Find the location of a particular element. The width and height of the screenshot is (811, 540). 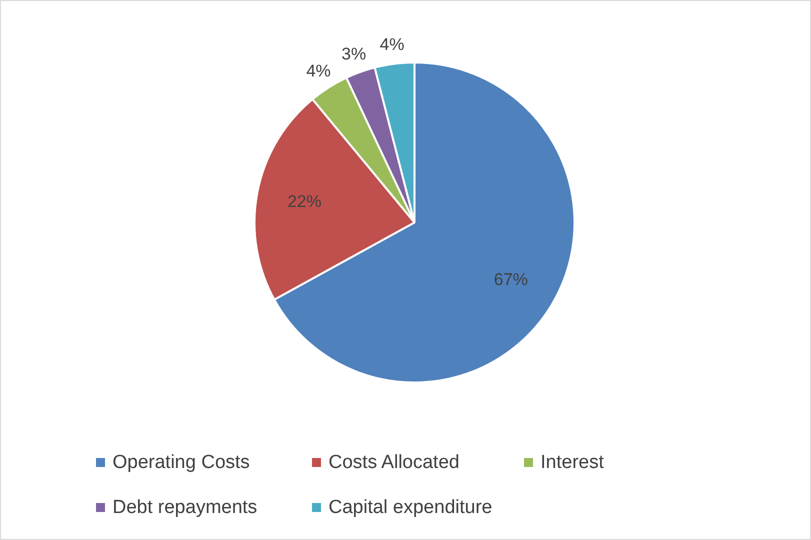

legend-label: Operating Costs is located at coordinates (181, 462).